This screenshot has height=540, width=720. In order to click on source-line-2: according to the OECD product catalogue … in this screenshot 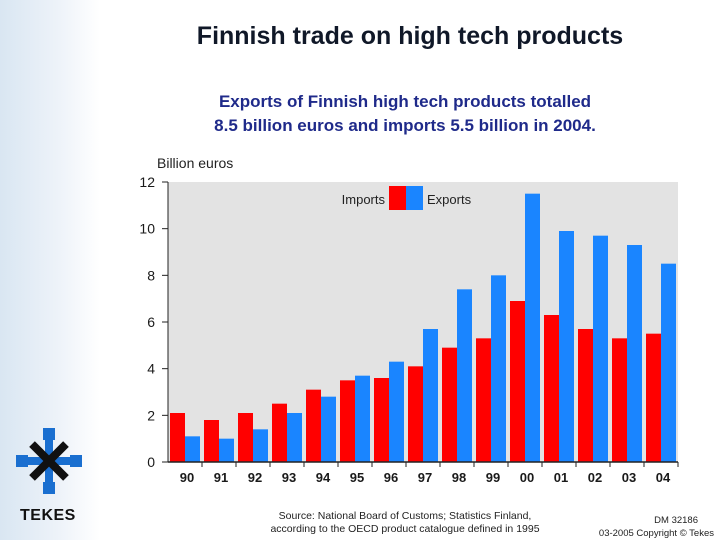, I will do `click(405, 529)`.